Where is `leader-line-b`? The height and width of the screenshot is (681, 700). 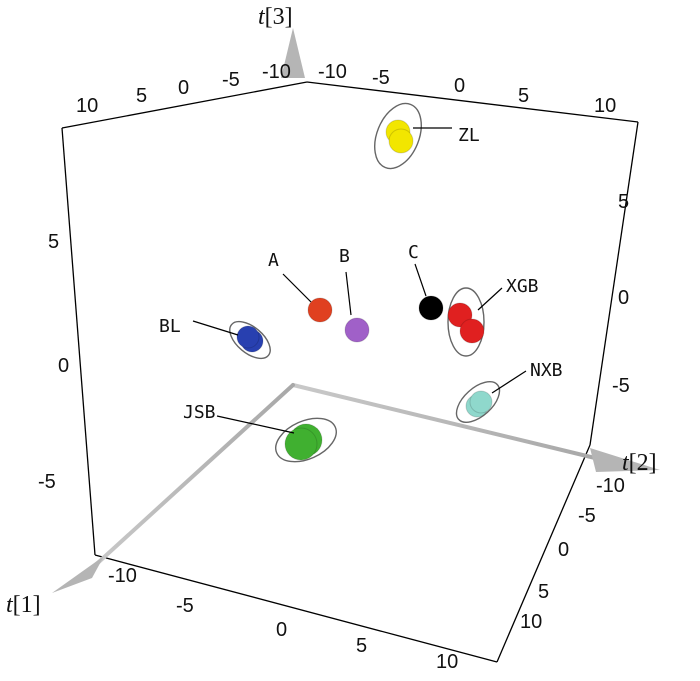 leader-line-b is located at coordinates (348, 293).